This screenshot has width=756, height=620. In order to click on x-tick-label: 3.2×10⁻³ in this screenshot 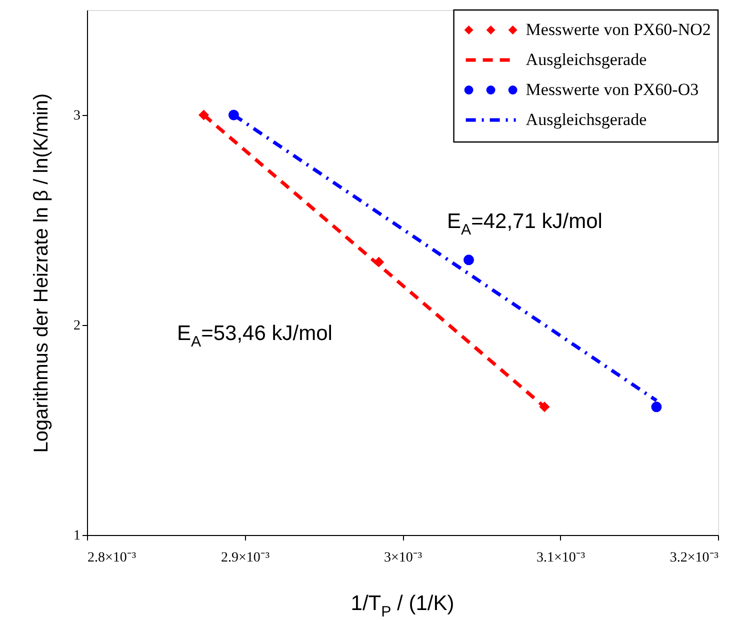, I will do `click(694, 558)`.